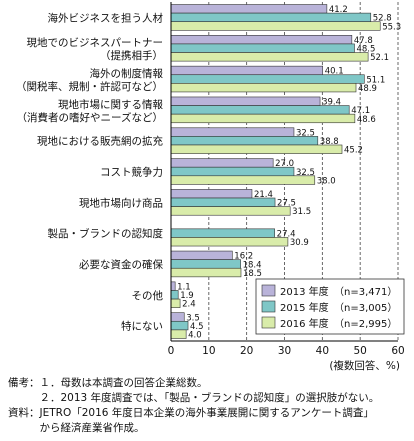 This screenshot has height=441, width=414. Describe the element at coordinates (367, 89) in the screenshot. I see `data-label: 48.9` at that location.